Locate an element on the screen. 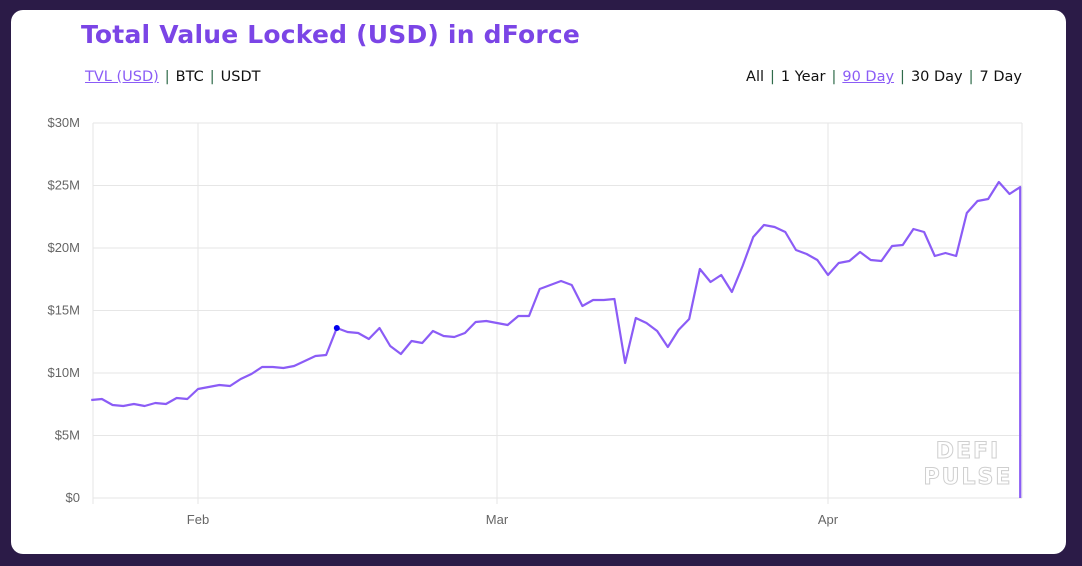 The height and width of the screenshot is (566, 1082). metric-btc: BTC is located at coordinates (189, 77).